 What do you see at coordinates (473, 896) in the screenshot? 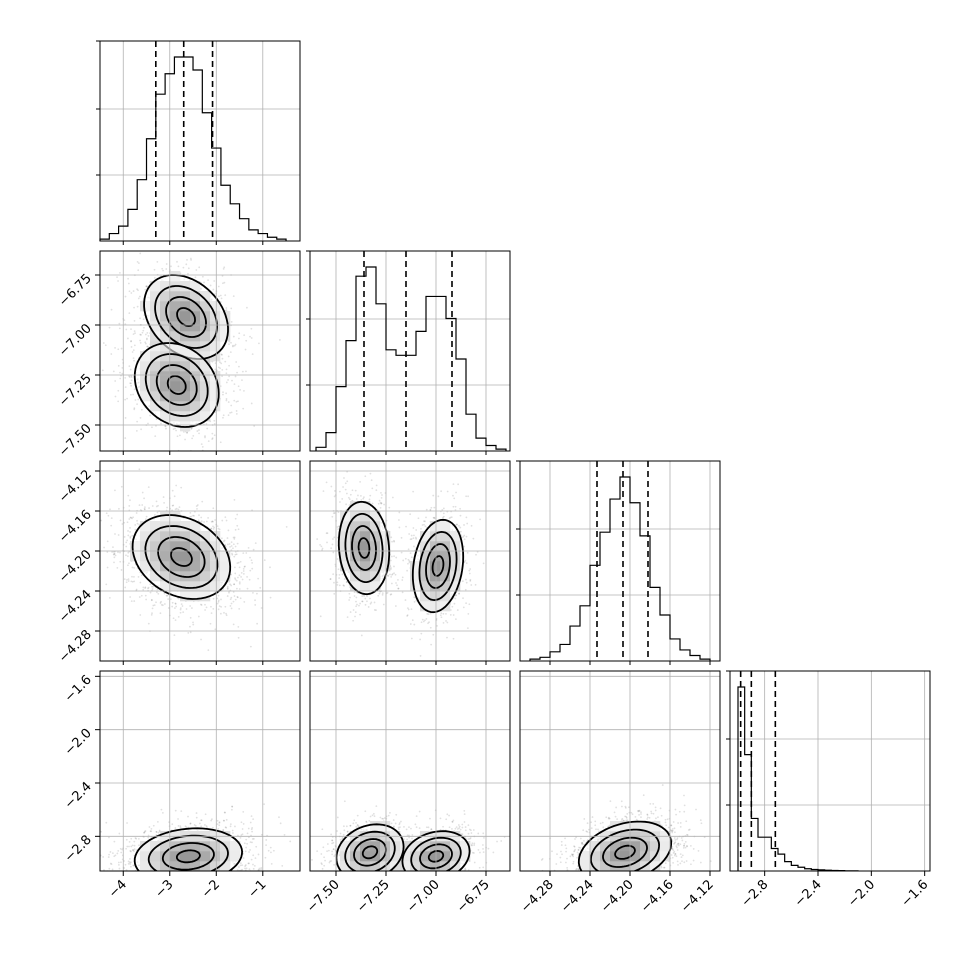
I see `x-tick-label: −6.75` at bounding box center [473, 896].